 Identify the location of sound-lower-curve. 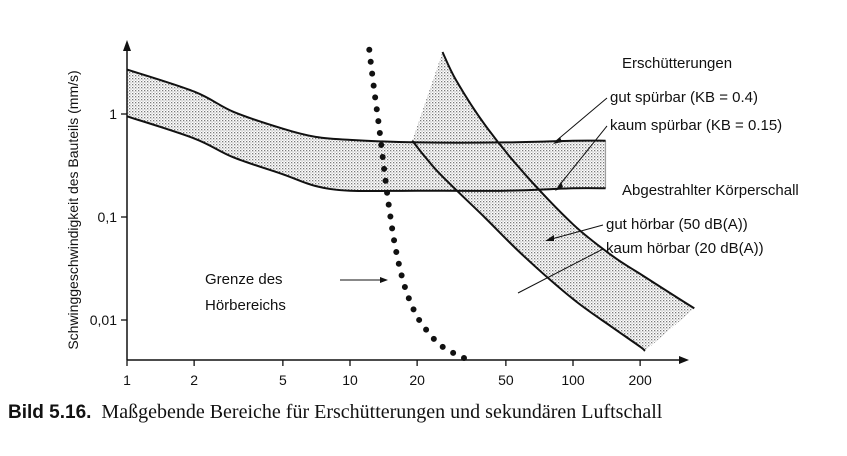
(528, 246).